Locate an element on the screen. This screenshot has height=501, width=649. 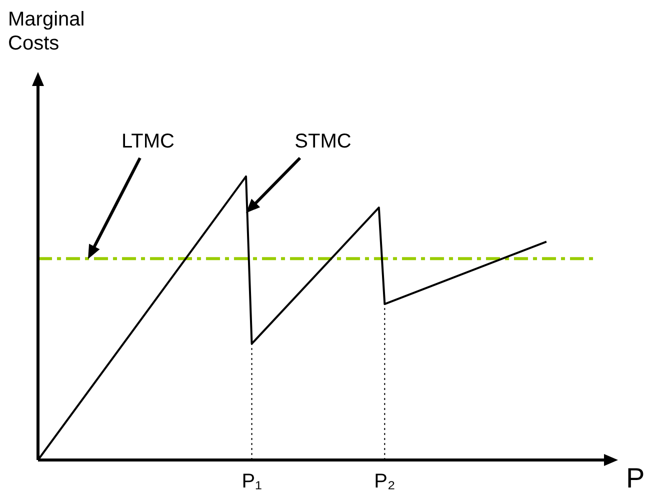
x-tick-label: P₁ is located at coordinates (252, 481).